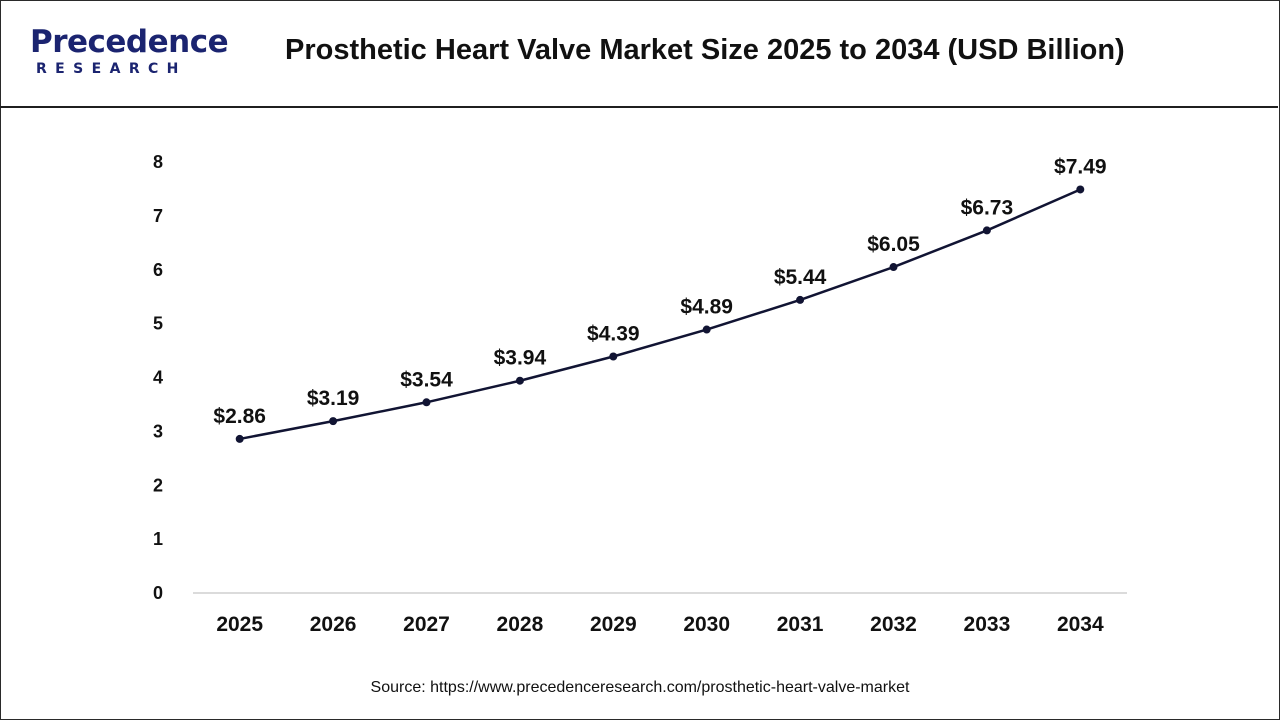 The height and width of the screenshot is (720, 1280). I want to click on x-tick-label: 2029, so click(613, 624).